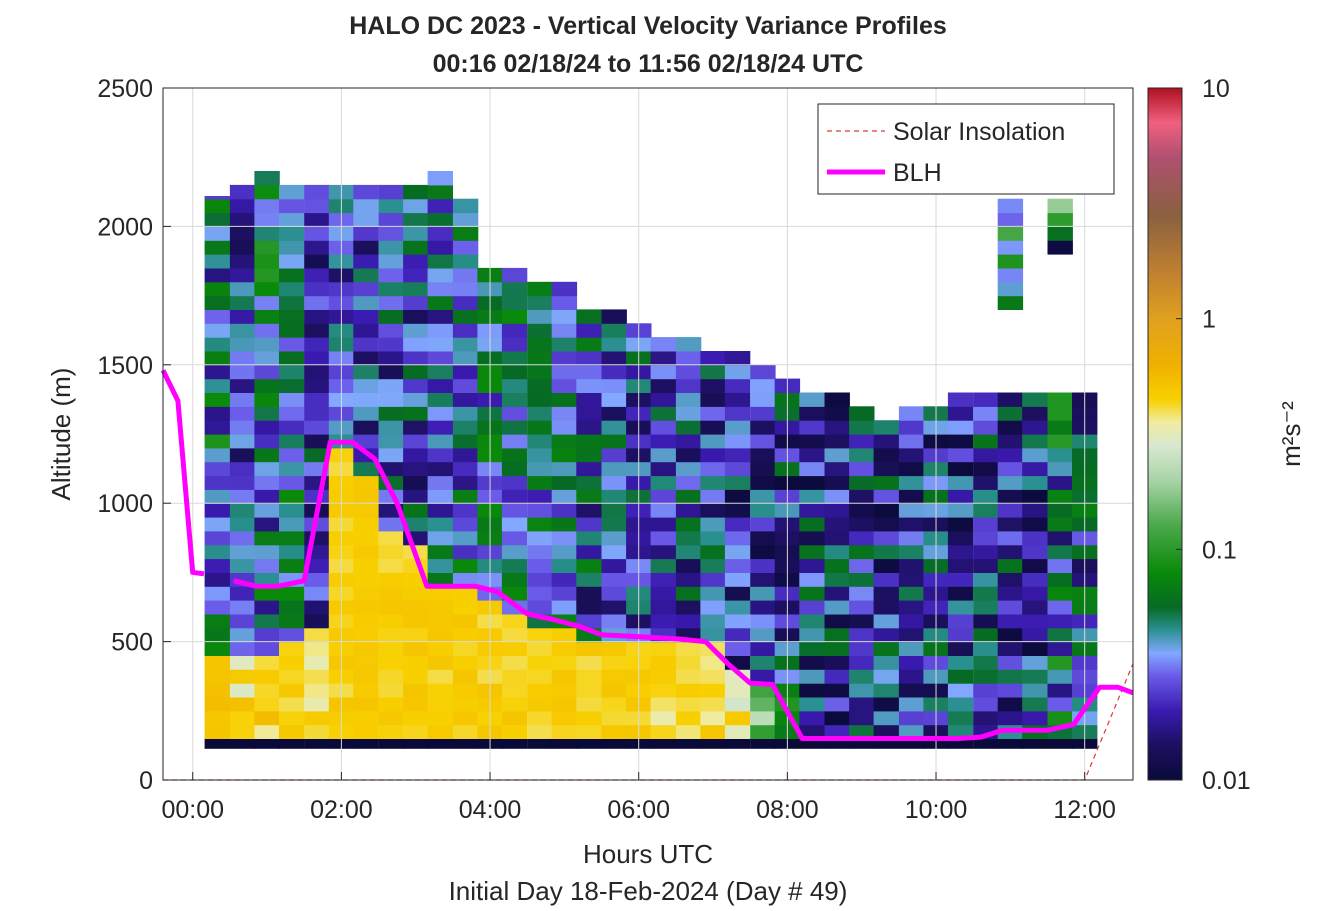 This screenshot has height=911, width=1343. I want to click on colorbar-ticks: 0.01 0.1 1 10, so click(1213, 435).